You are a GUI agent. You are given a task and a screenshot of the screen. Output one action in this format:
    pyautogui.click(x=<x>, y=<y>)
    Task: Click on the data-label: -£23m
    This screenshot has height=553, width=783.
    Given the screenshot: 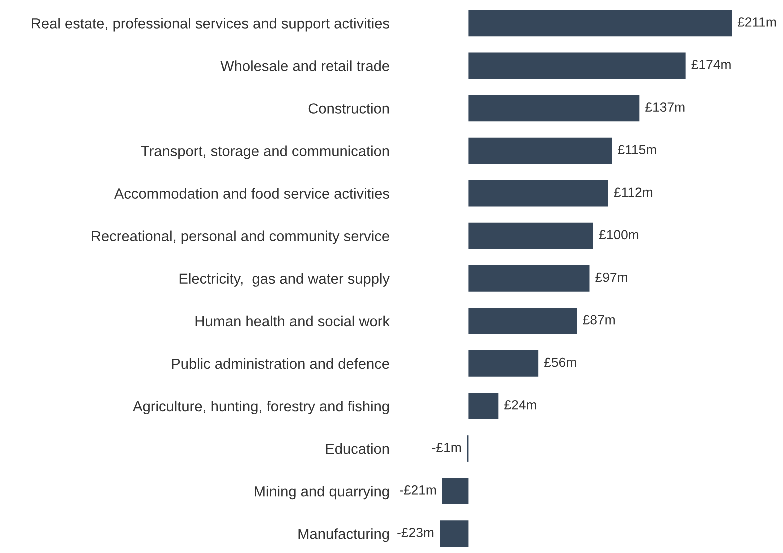 What is the action you would take?
    pyautogui.click(x=416, y=533)
    